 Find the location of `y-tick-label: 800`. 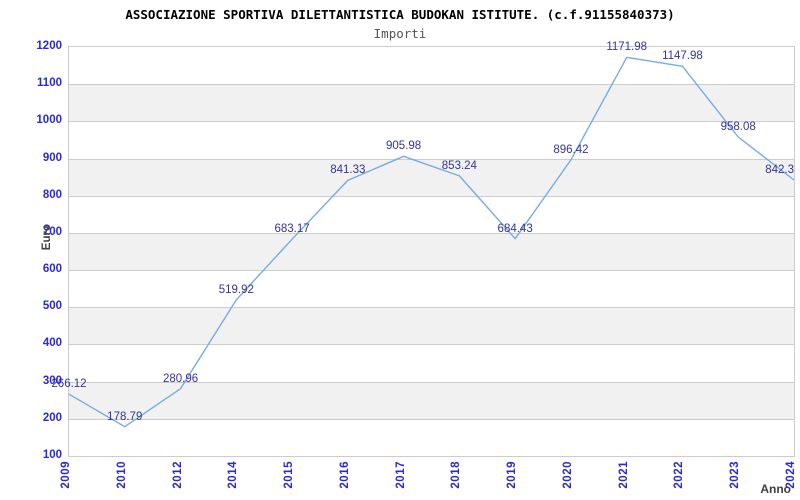

y-tick-label: 800 is located at coordinates (52, 194).